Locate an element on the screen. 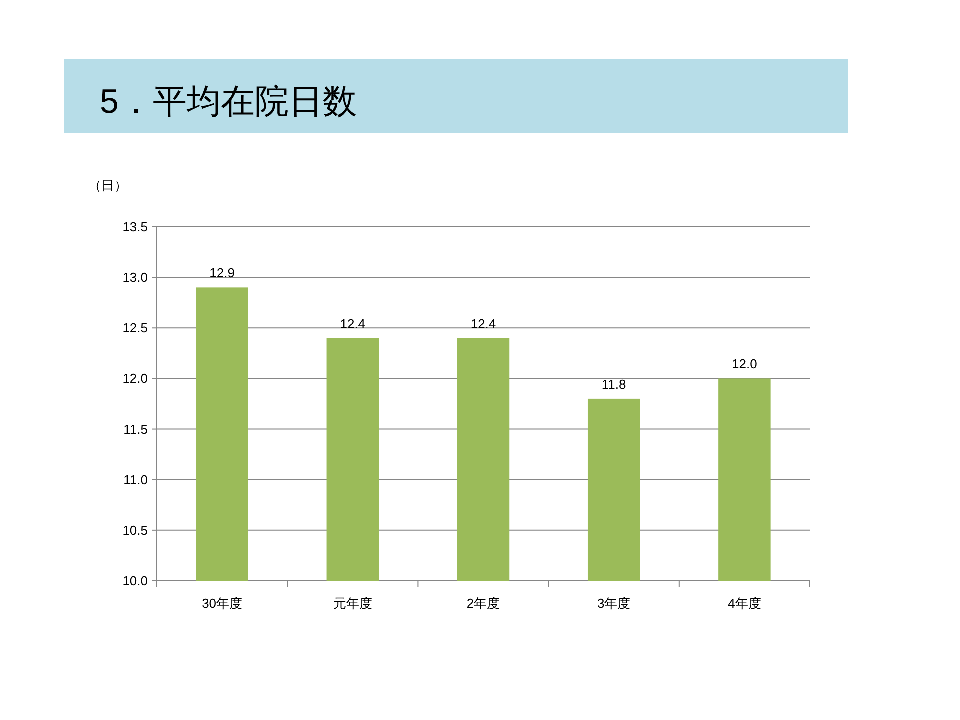  x-tick-label: 30年度 is located at coordinates (222, 603).